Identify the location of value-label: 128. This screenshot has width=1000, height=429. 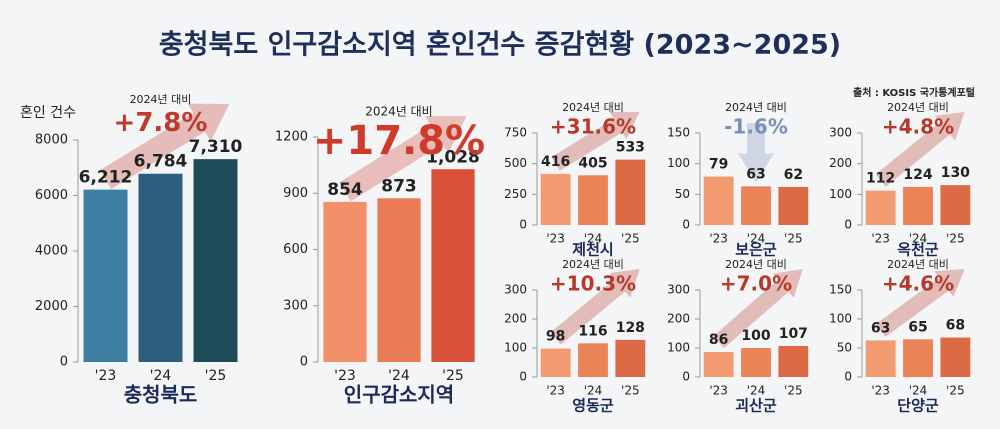
(630, 328).